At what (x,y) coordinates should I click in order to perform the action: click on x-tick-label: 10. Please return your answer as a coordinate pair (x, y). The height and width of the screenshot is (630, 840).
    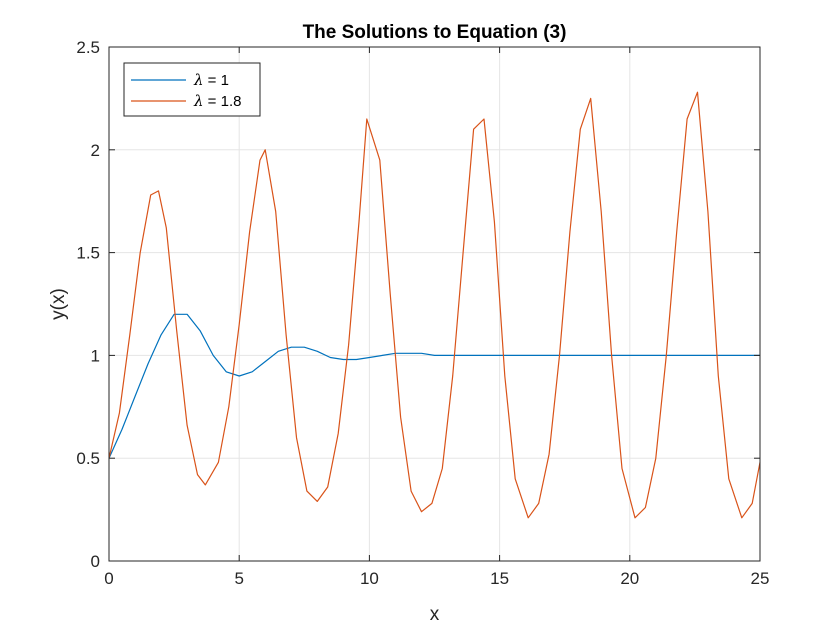
    Looking at the image, I should click on (369, 578).